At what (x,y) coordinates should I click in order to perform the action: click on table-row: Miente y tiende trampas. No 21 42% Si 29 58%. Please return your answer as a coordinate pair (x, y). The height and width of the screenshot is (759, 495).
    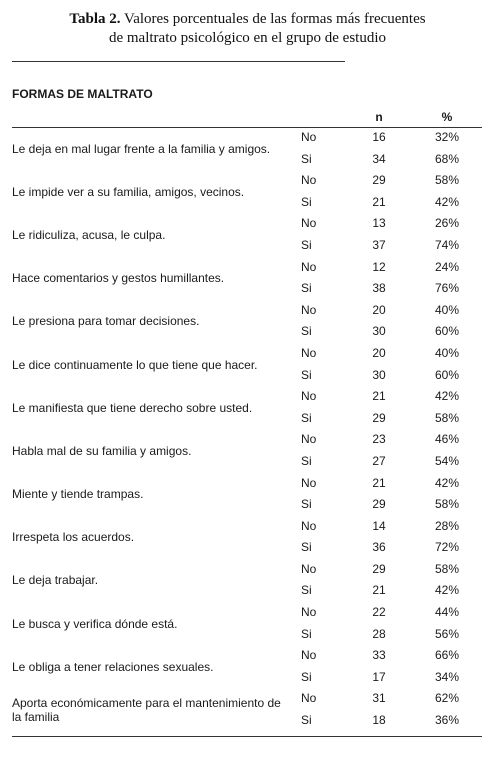
    Looking at the image, I should click on (247, 494).